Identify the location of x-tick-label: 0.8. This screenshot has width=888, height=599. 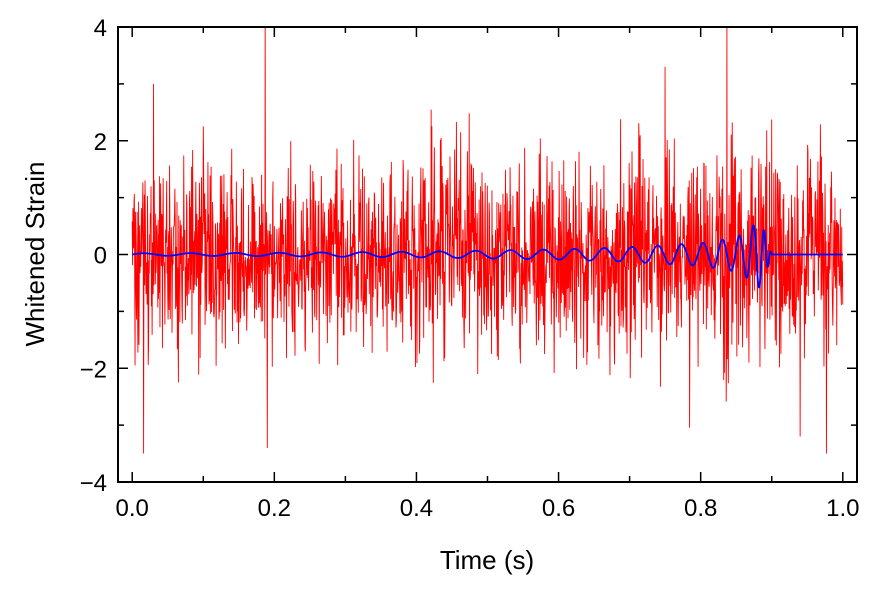
(700, 508).